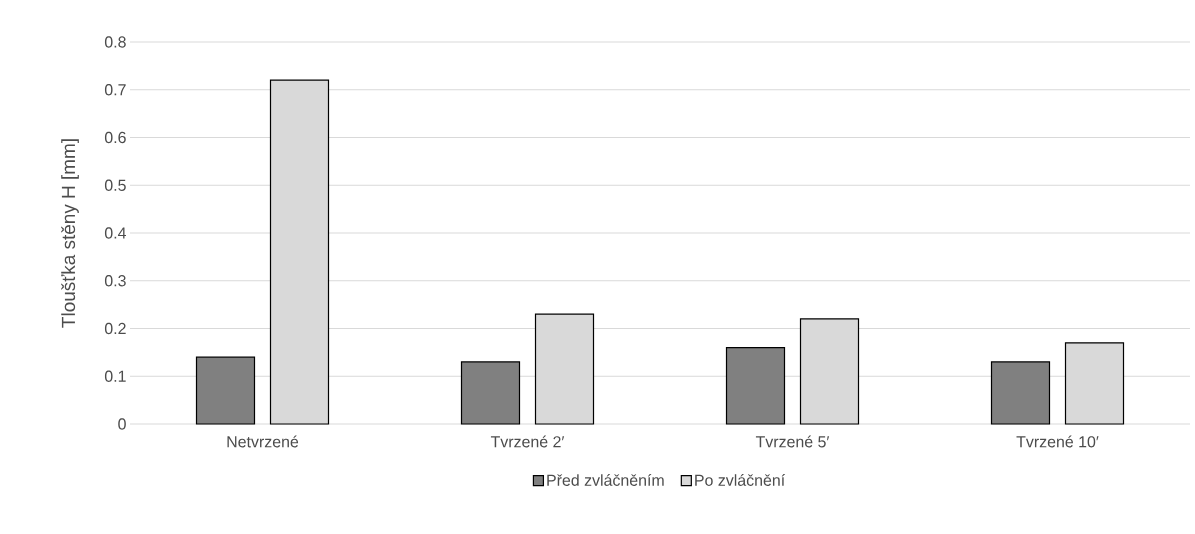 The width and height of the screenshot is (1195, 534). Describe the element at coordinates (115, 90) in the screenshot. I see `y-tick-label: 0.7` at that location.